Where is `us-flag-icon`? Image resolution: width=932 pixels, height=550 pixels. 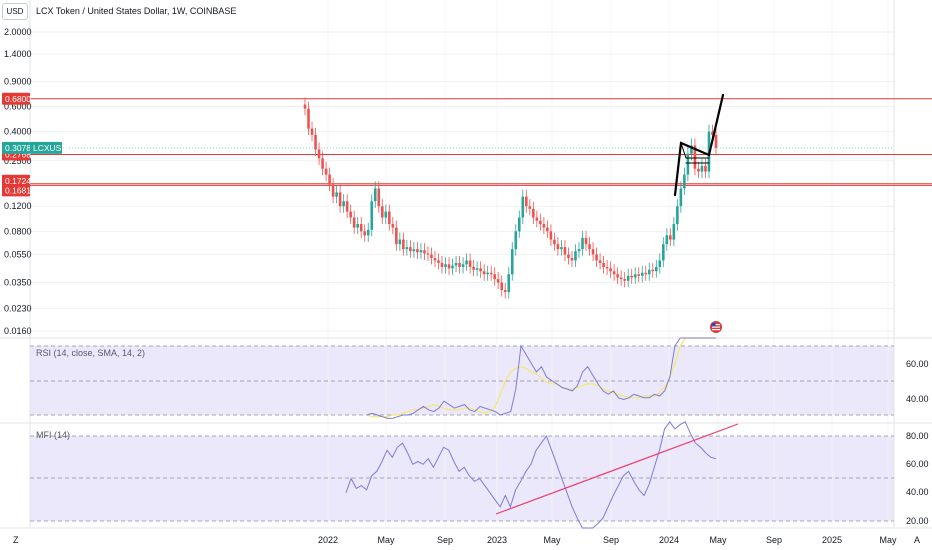 us-flag-icon is located at coordinates (716, 327).